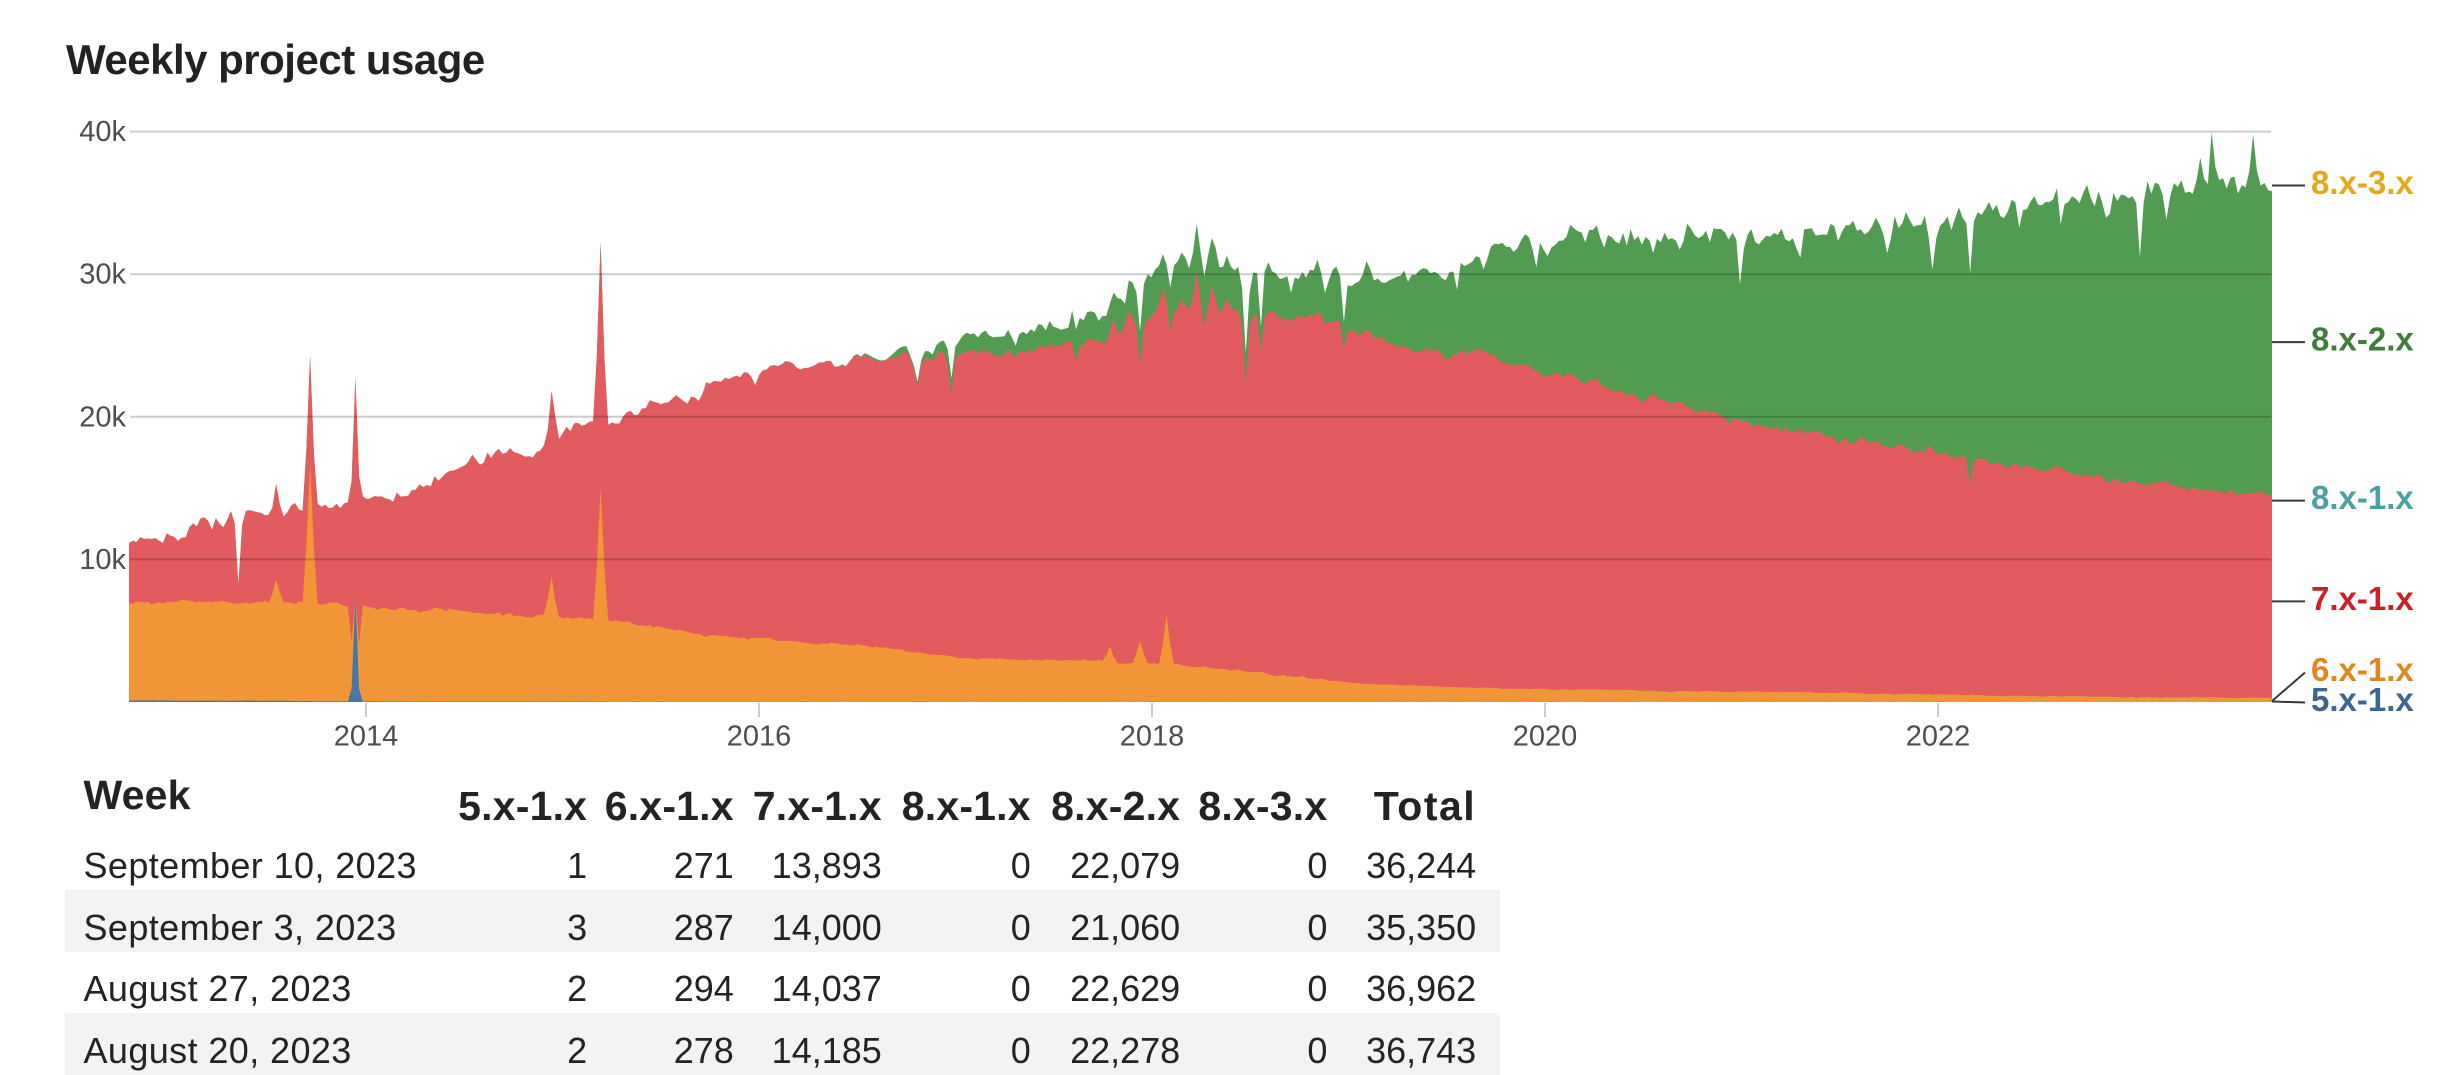  I want to click on svg-text: 7.x-1.x, so click(2362, 598).